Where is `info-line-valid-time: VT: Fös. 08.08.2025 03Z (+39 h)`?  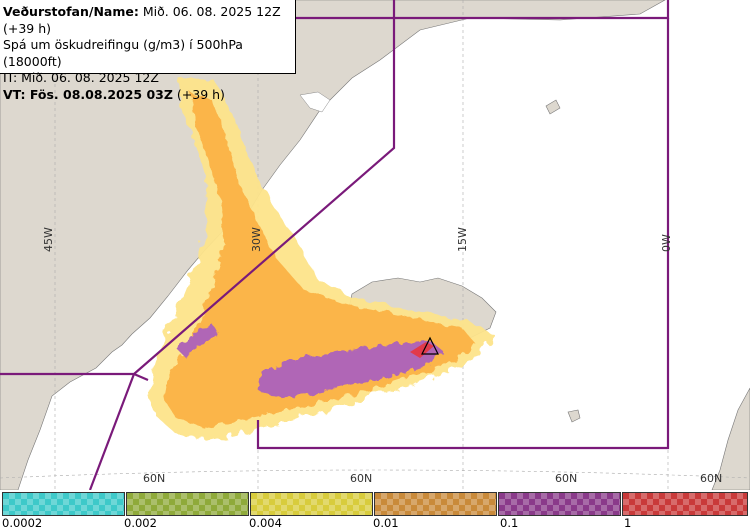 info-line-valid-time: VT: Fös. 08.08.2025 03Z (+39 h) is located at coordinates (147, 95).